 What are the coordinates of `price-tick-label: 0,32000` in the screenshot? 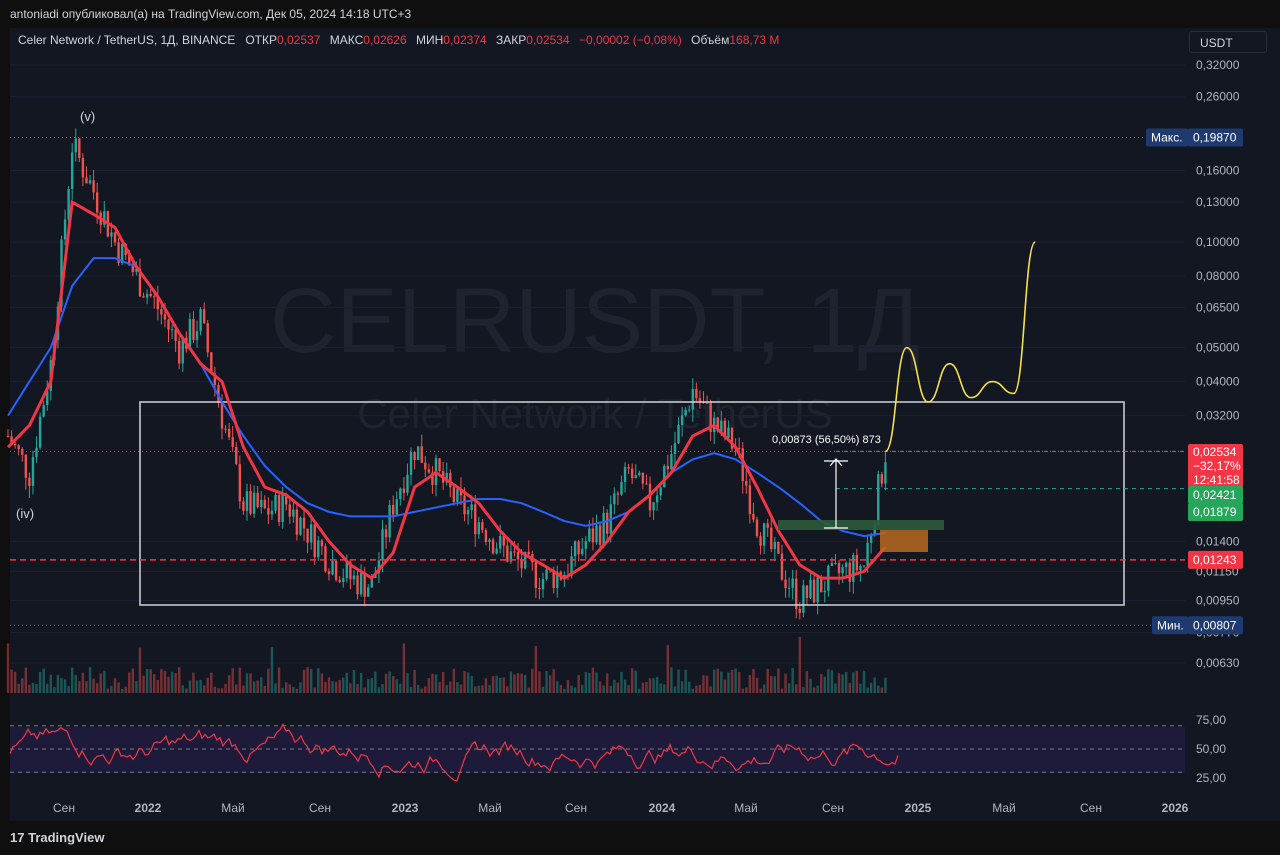 It's located at (1218, 65).